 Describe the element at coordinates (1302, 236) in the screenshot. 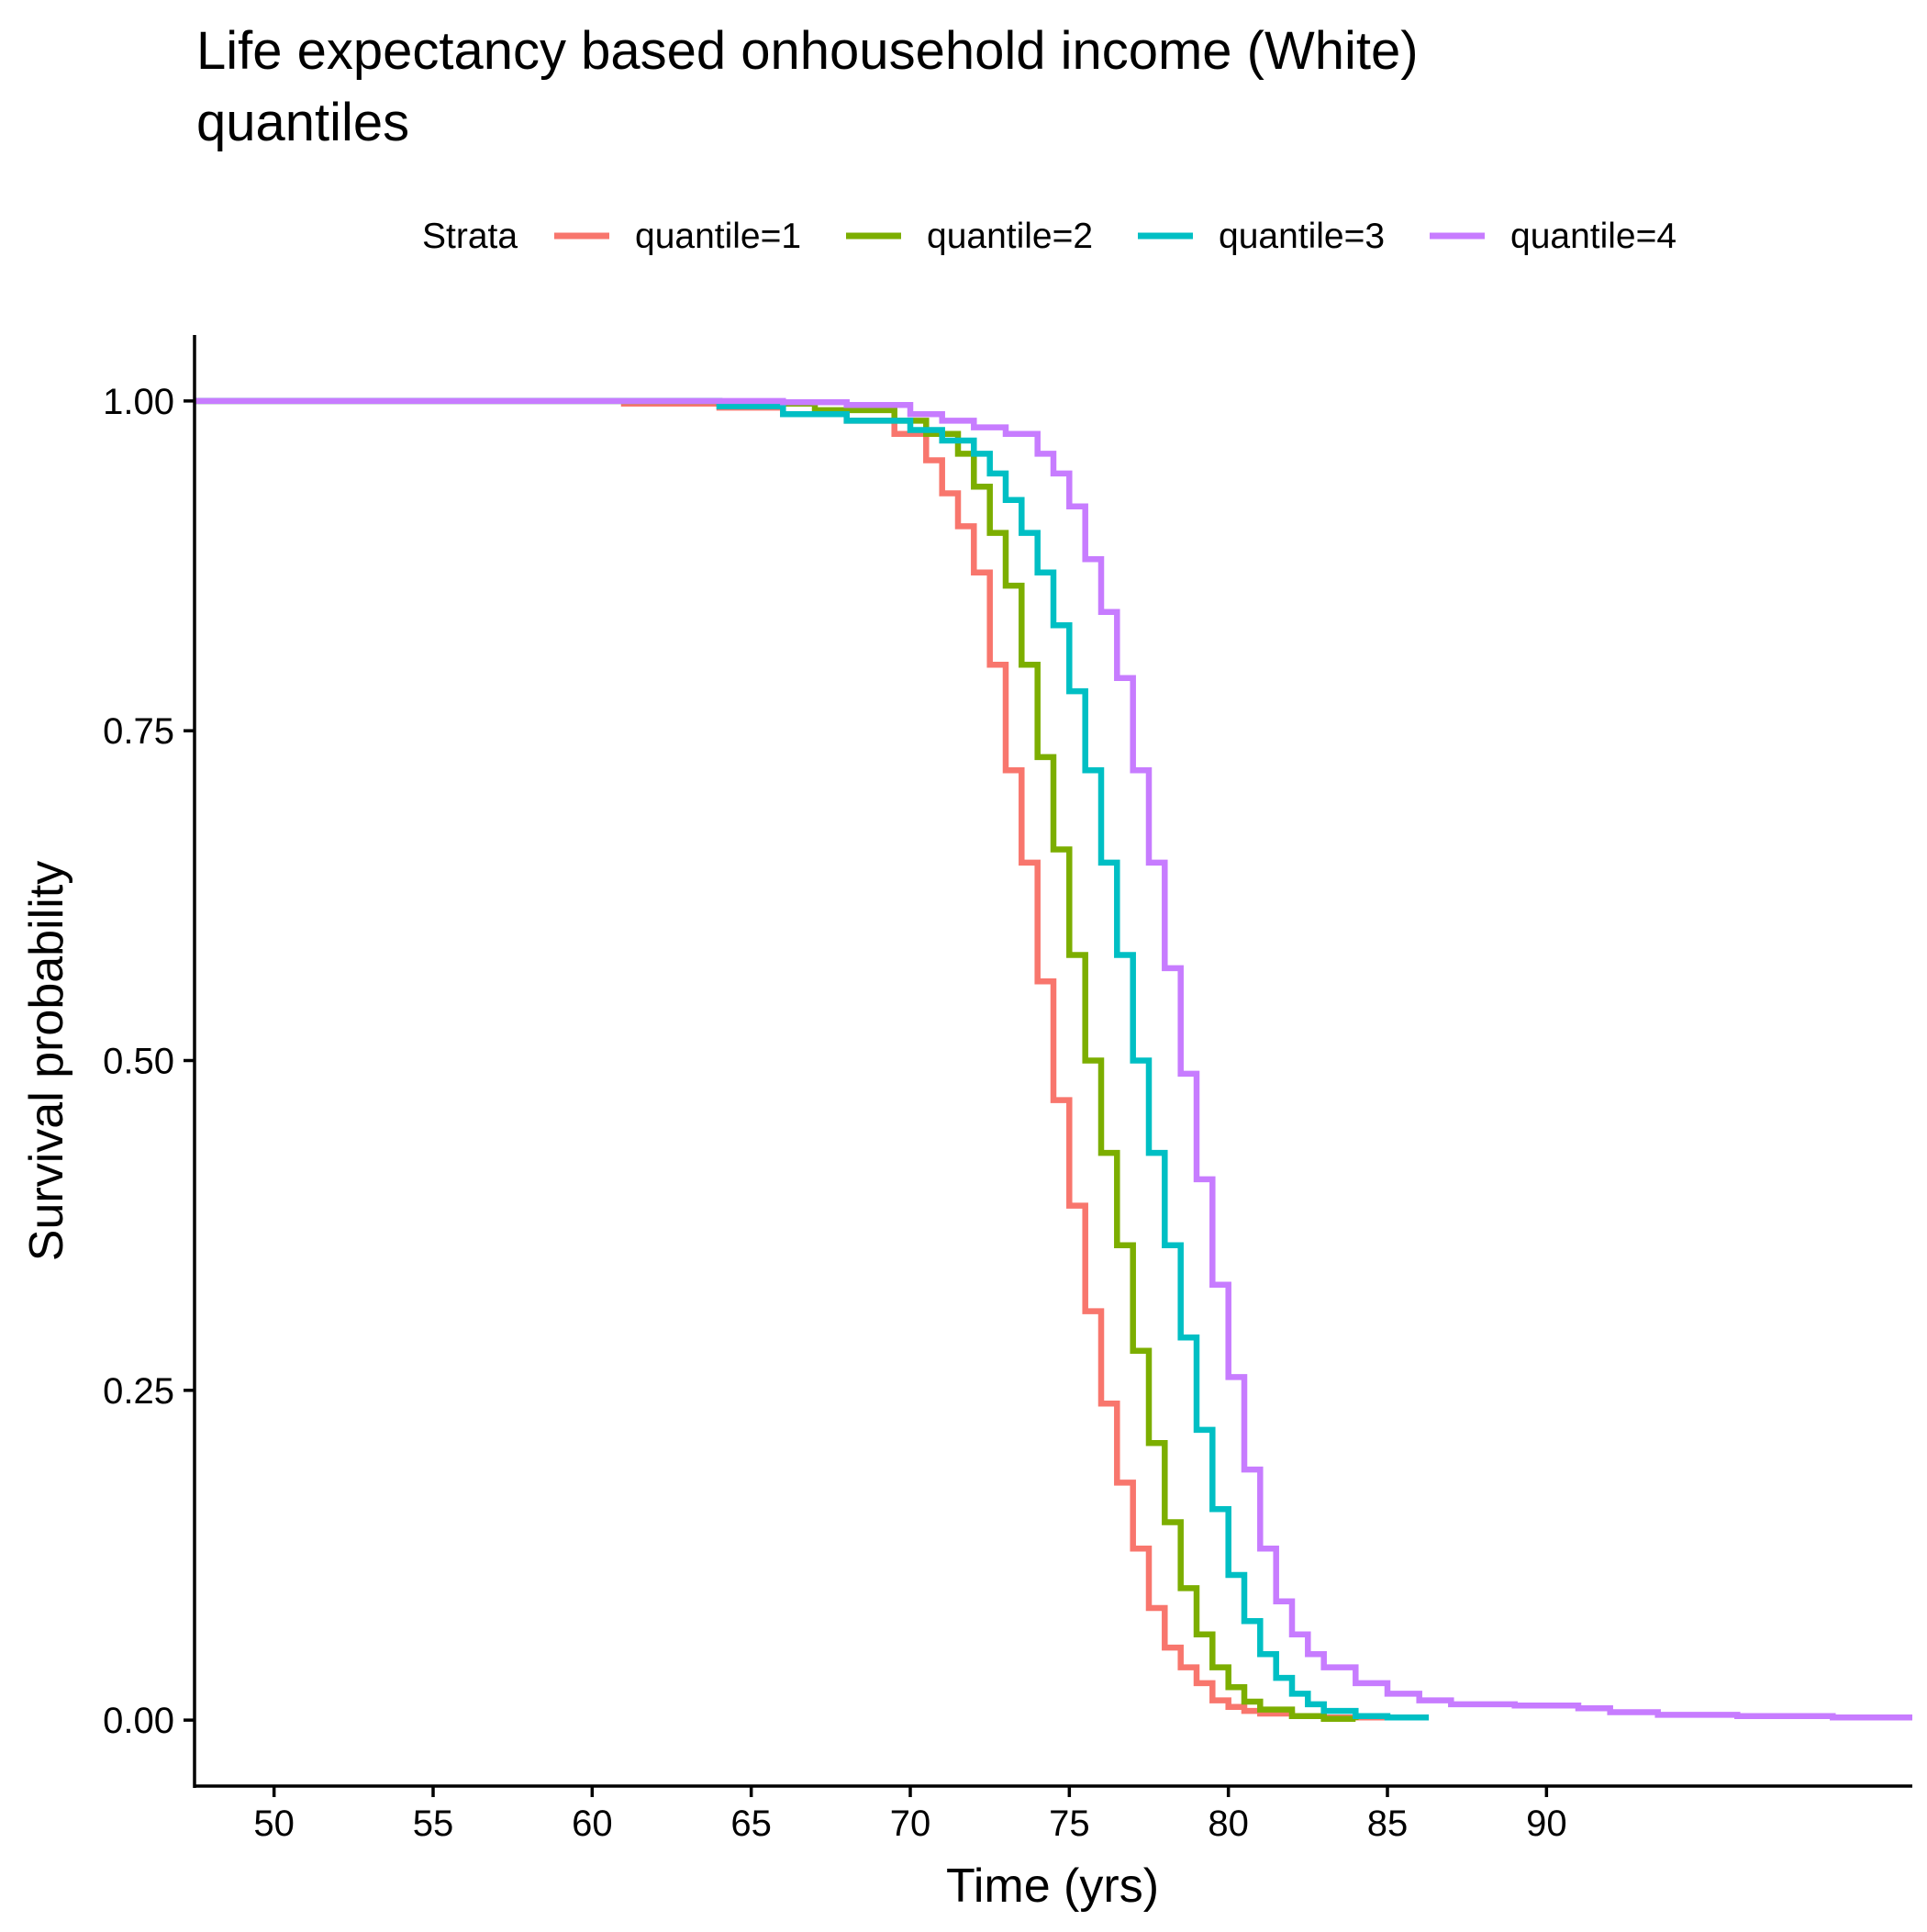

I see `legend-label-quantile-3: quantile=3` at that location.